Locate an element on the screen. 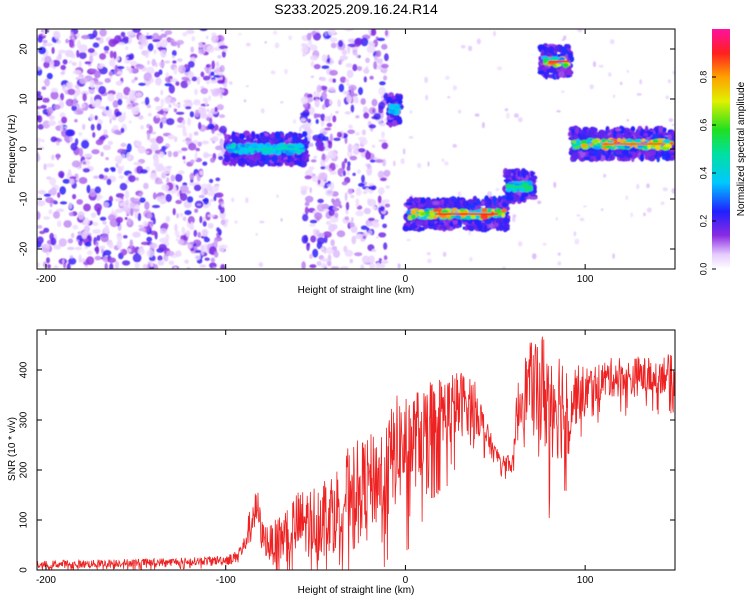  colorbar-tick-label: 0.2 is located at coordinates (704, 221).